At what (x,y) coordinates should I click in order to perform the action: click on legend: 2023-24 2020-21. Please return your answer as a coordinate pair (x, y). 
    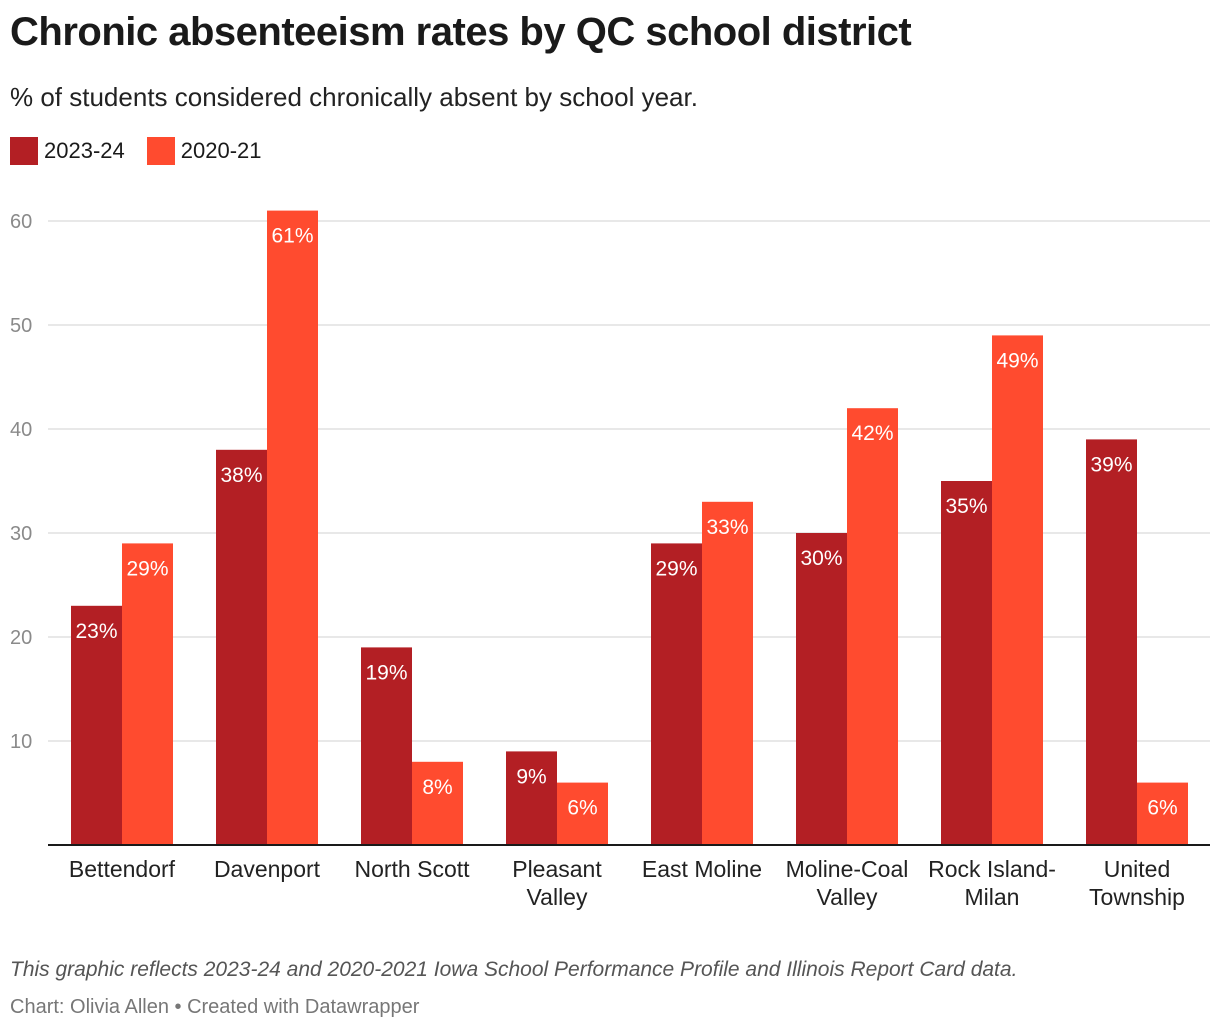
    Looking at the image, I should click on (147, 151).